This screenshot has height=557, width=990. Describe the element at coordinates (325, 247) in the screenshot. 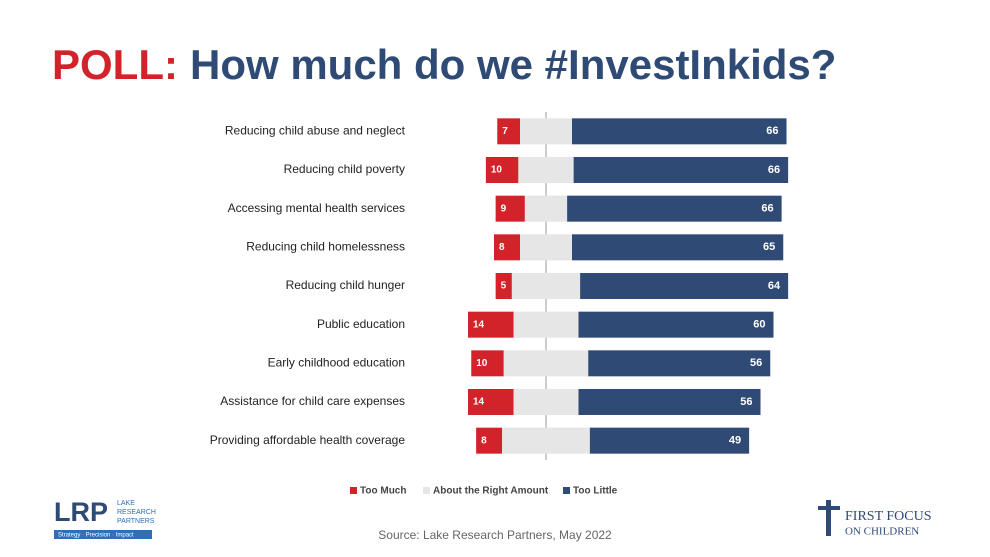

I see `category-label: Reducing child homelessness` at that location.